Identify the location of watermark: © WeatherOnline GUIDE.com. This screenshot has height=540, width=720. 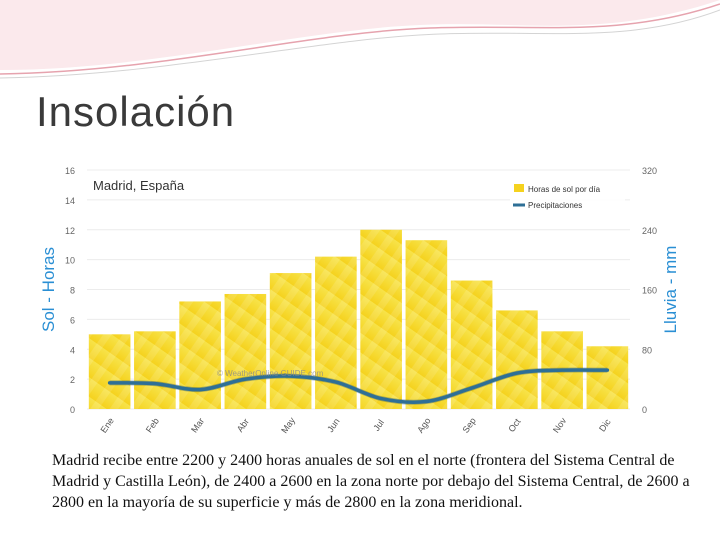
(270, 373).